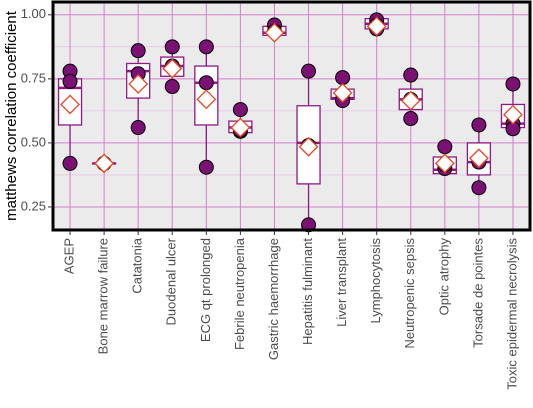  I want to click on y-tick-label: 1.00, so click(33, 13).